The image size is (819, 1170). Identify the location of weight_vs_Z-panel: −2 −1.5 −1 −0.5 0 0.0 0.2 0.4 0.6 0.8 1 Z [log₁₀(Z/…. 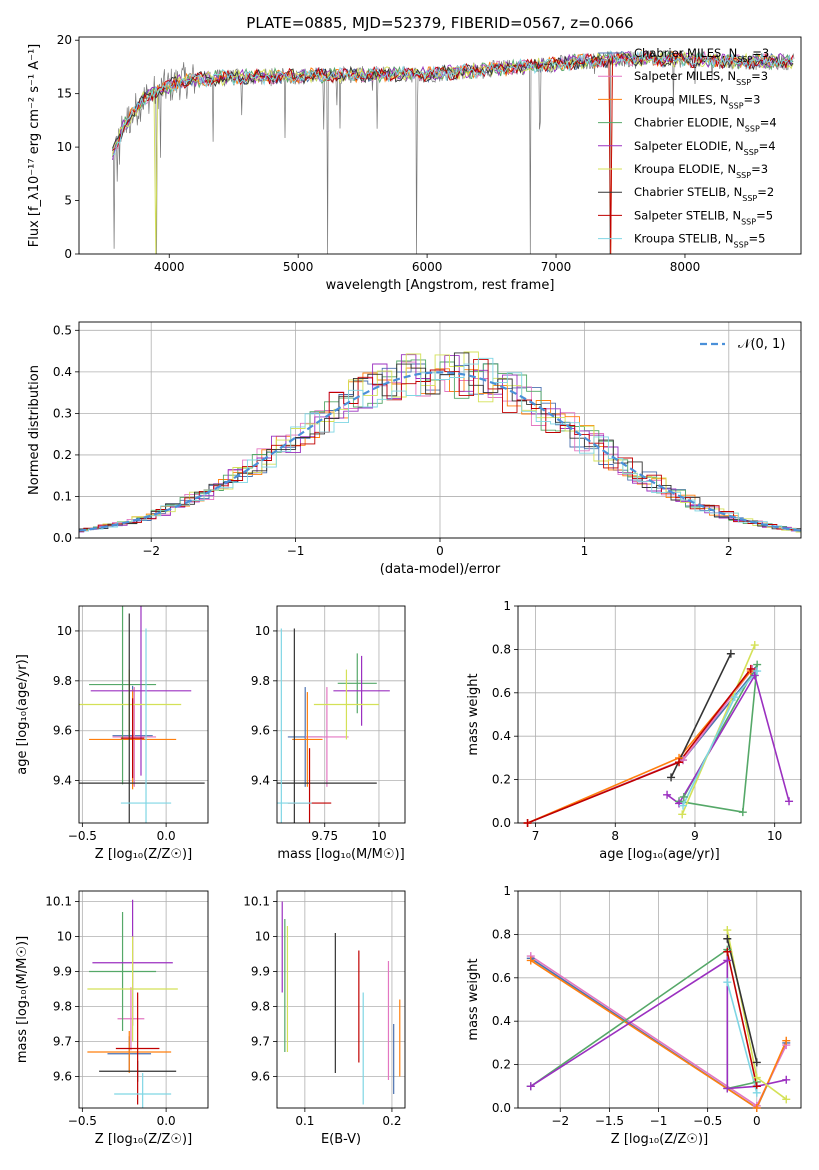
(634, 1015).